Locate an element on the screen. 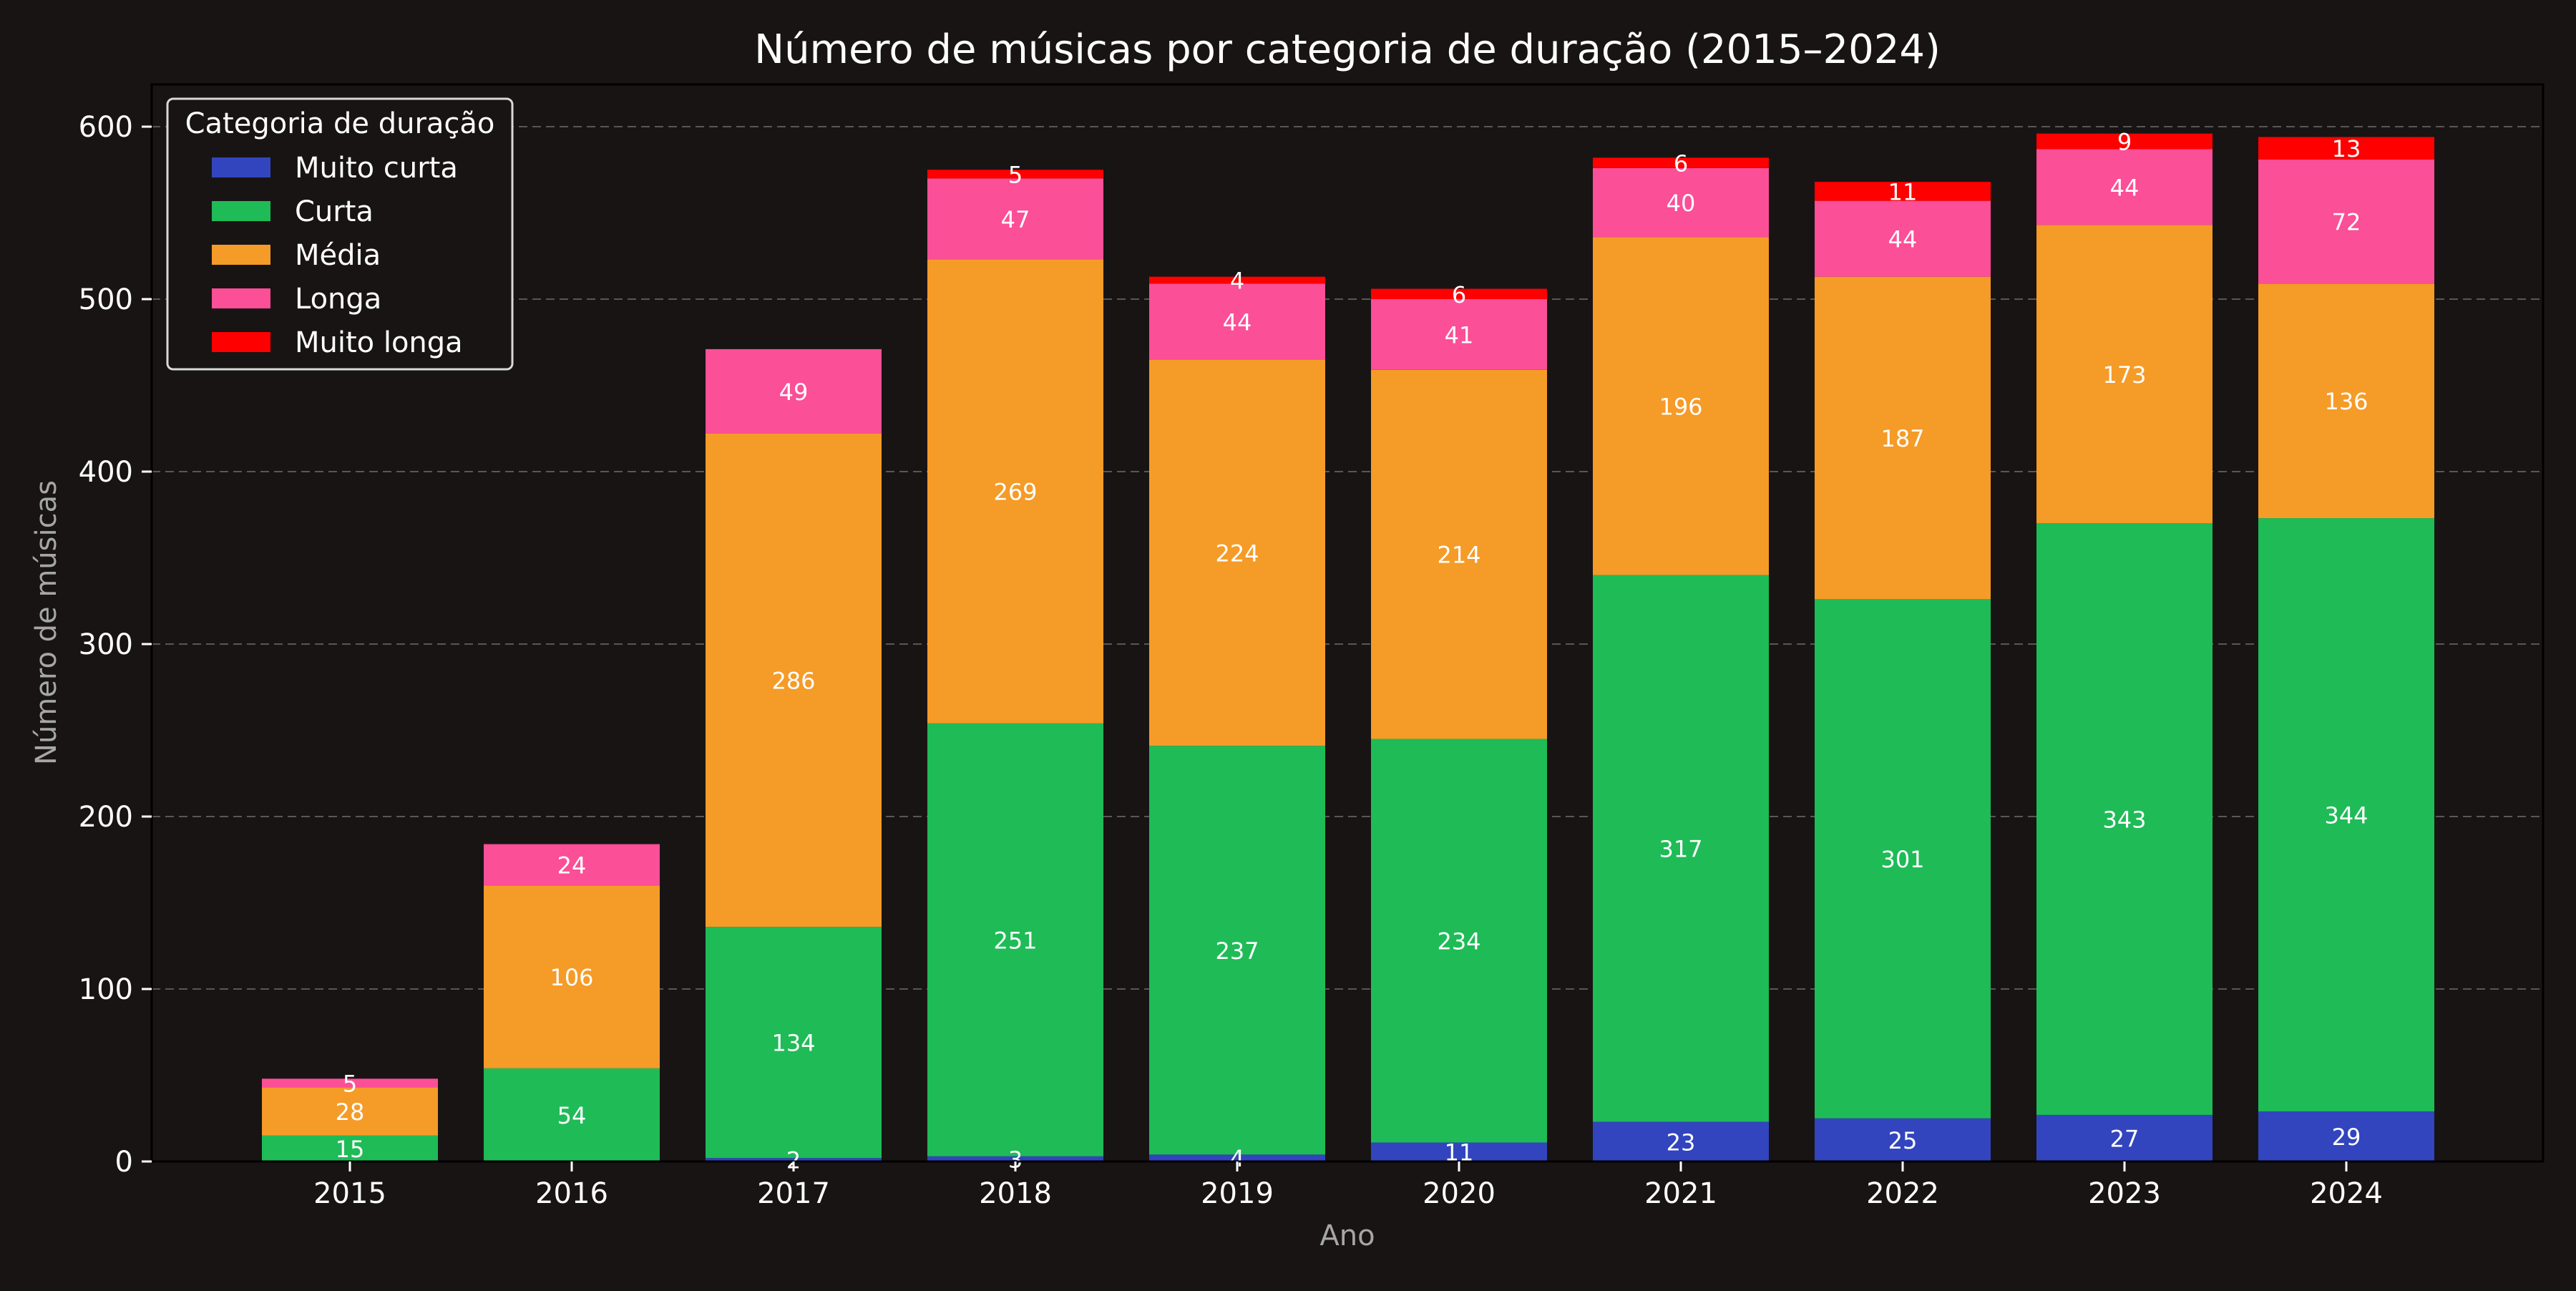  bar-value-label: 234 is located at coordinates (1458, 941).